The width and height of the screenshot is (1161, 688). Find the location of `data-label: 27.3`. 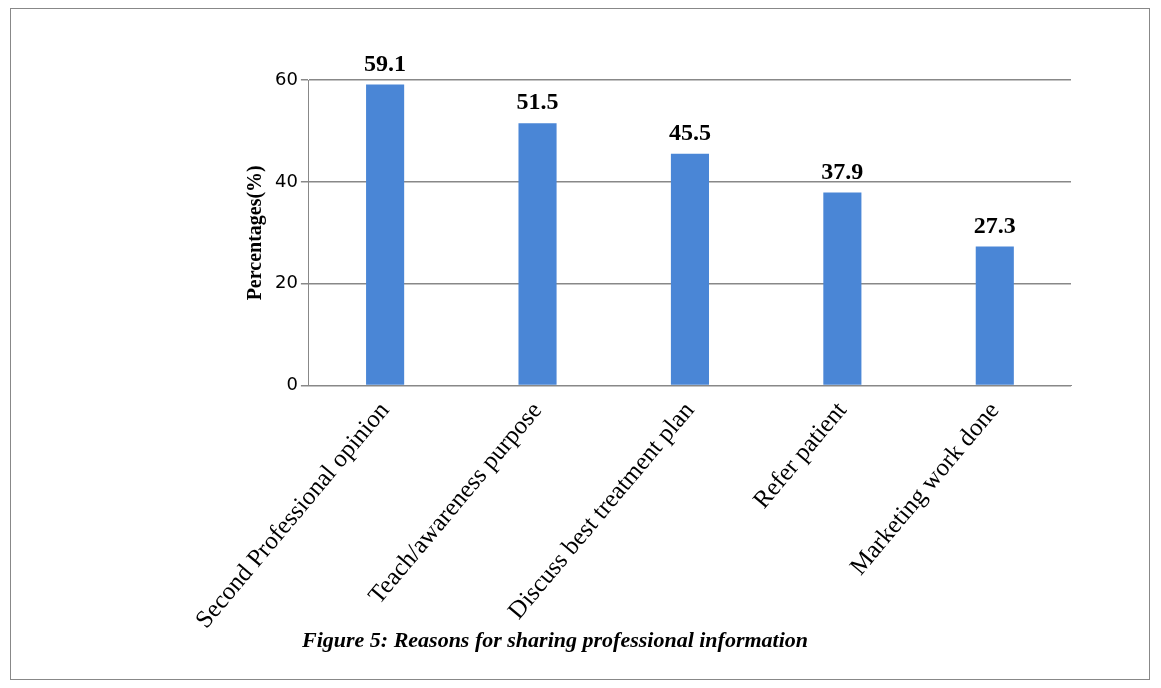

data-label: 27.3 is located at coordinates (994, 224).